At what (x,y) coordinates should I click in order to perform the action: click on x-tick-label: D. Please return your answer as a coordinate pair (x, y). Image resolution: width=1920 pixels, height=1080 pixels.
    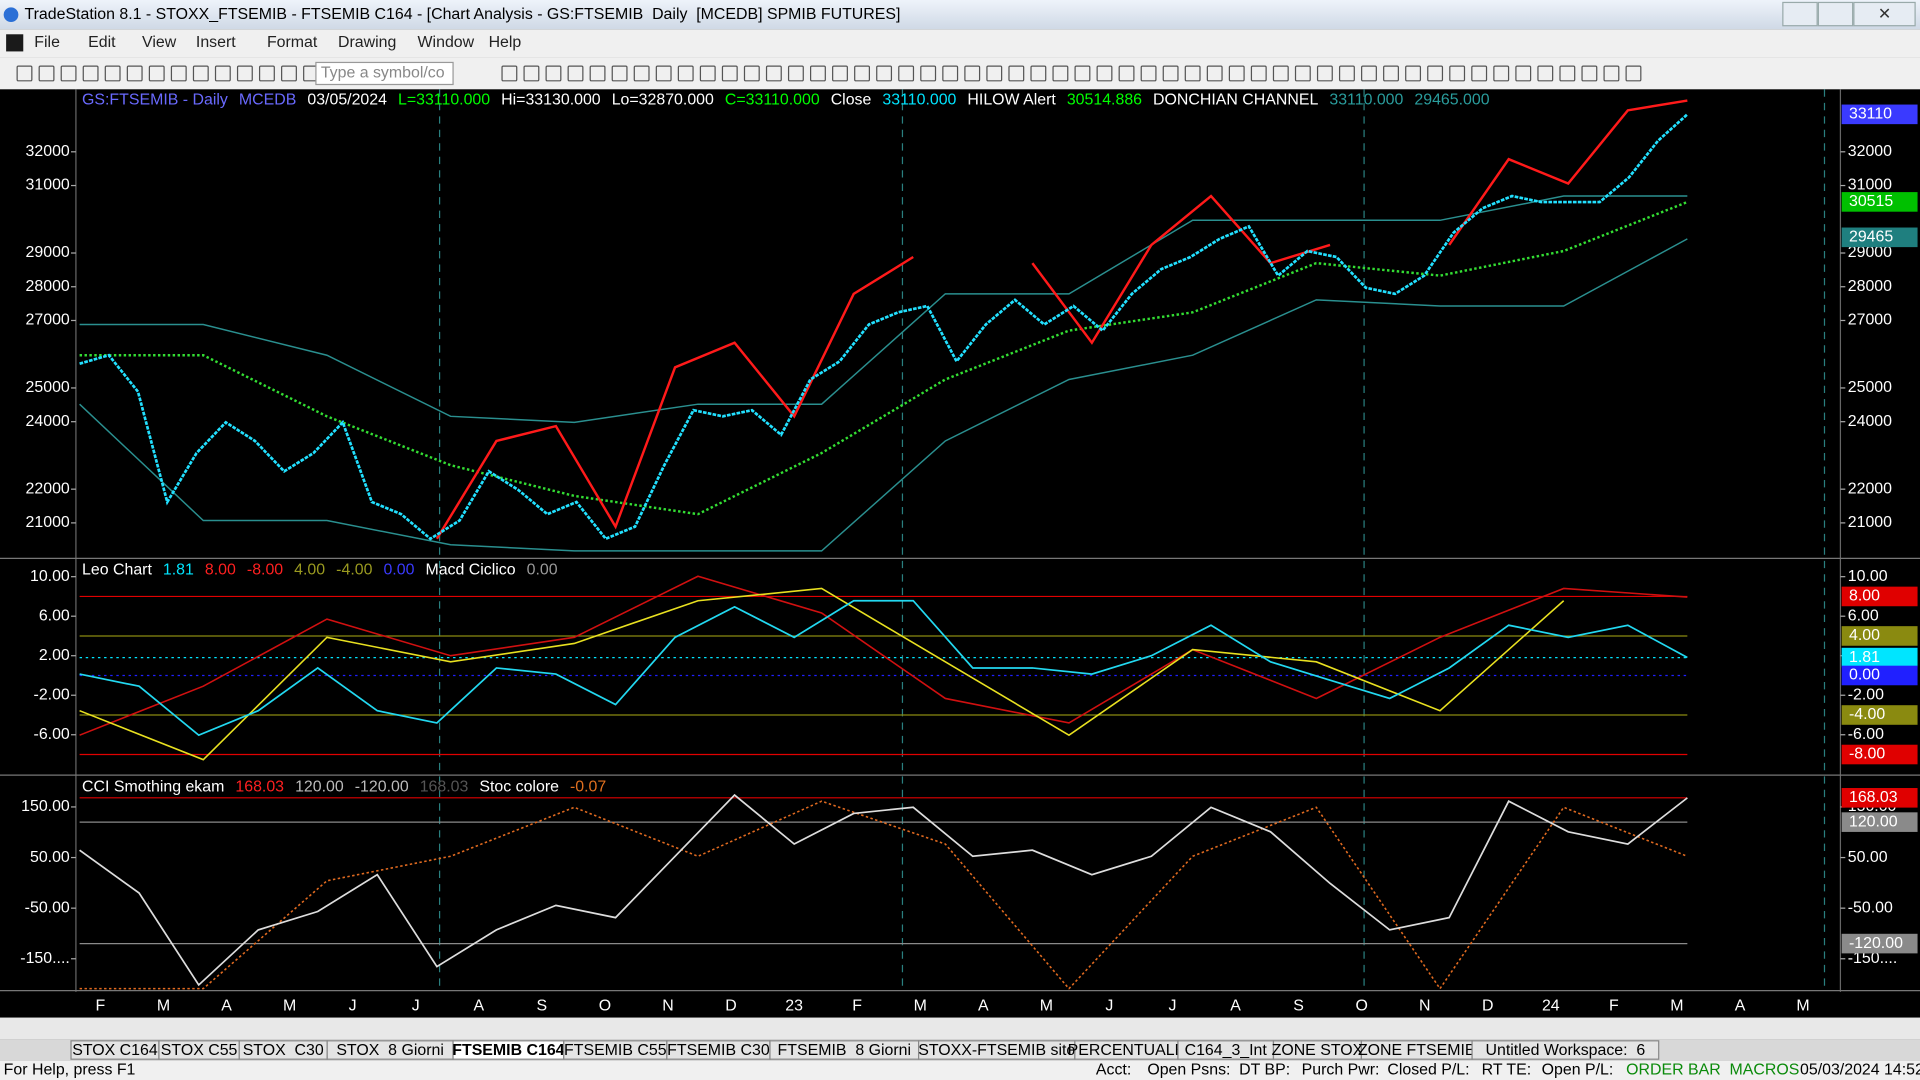
    Looking at the image, I should click on (1488, 1006).